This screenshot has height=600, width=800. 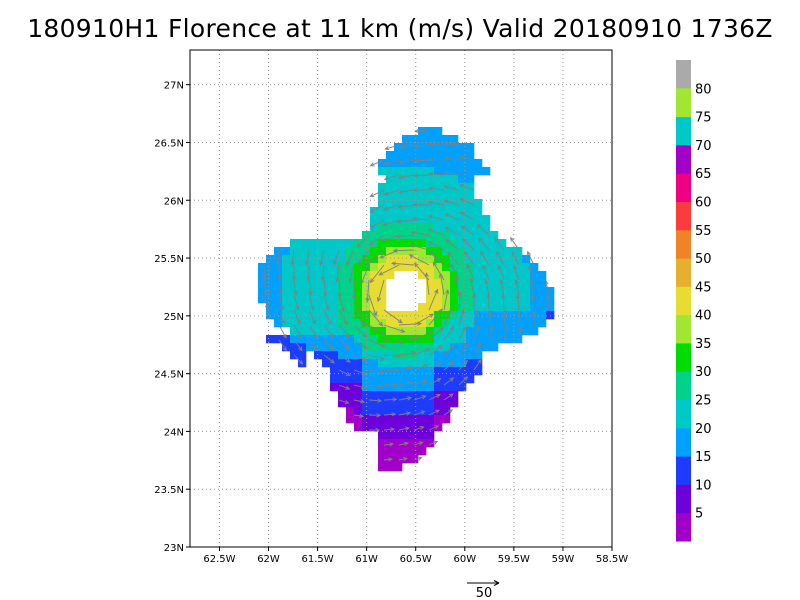 What do you see at coordinates (683, 159) in the screenshot?
I see `color-bar-cell` at bounding box center [683, 159].